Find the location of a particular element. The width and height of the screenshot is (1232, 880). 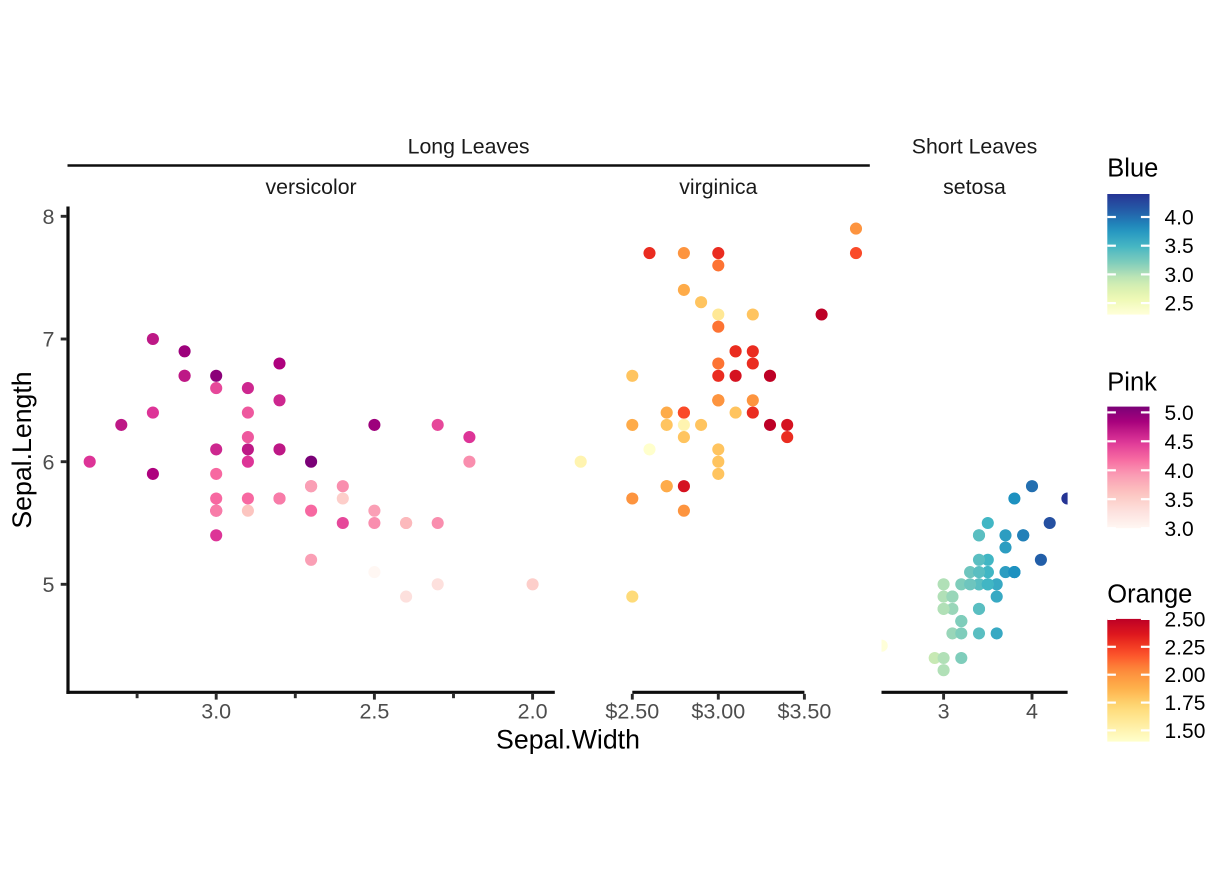

svg-text: setosa is located at coordinates (974, 187).